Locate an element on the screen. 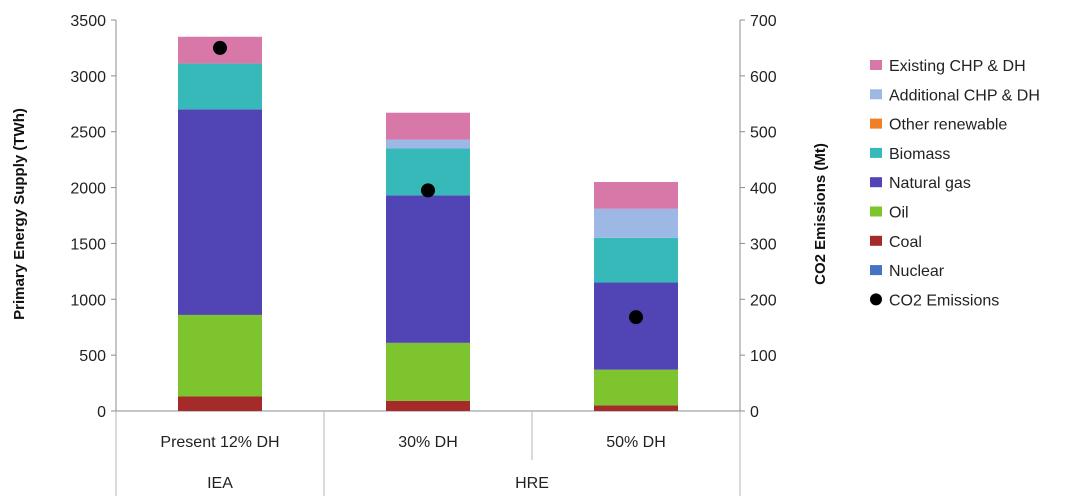  y-tick-label-left: 3000 is located at coordinates (88, 77).